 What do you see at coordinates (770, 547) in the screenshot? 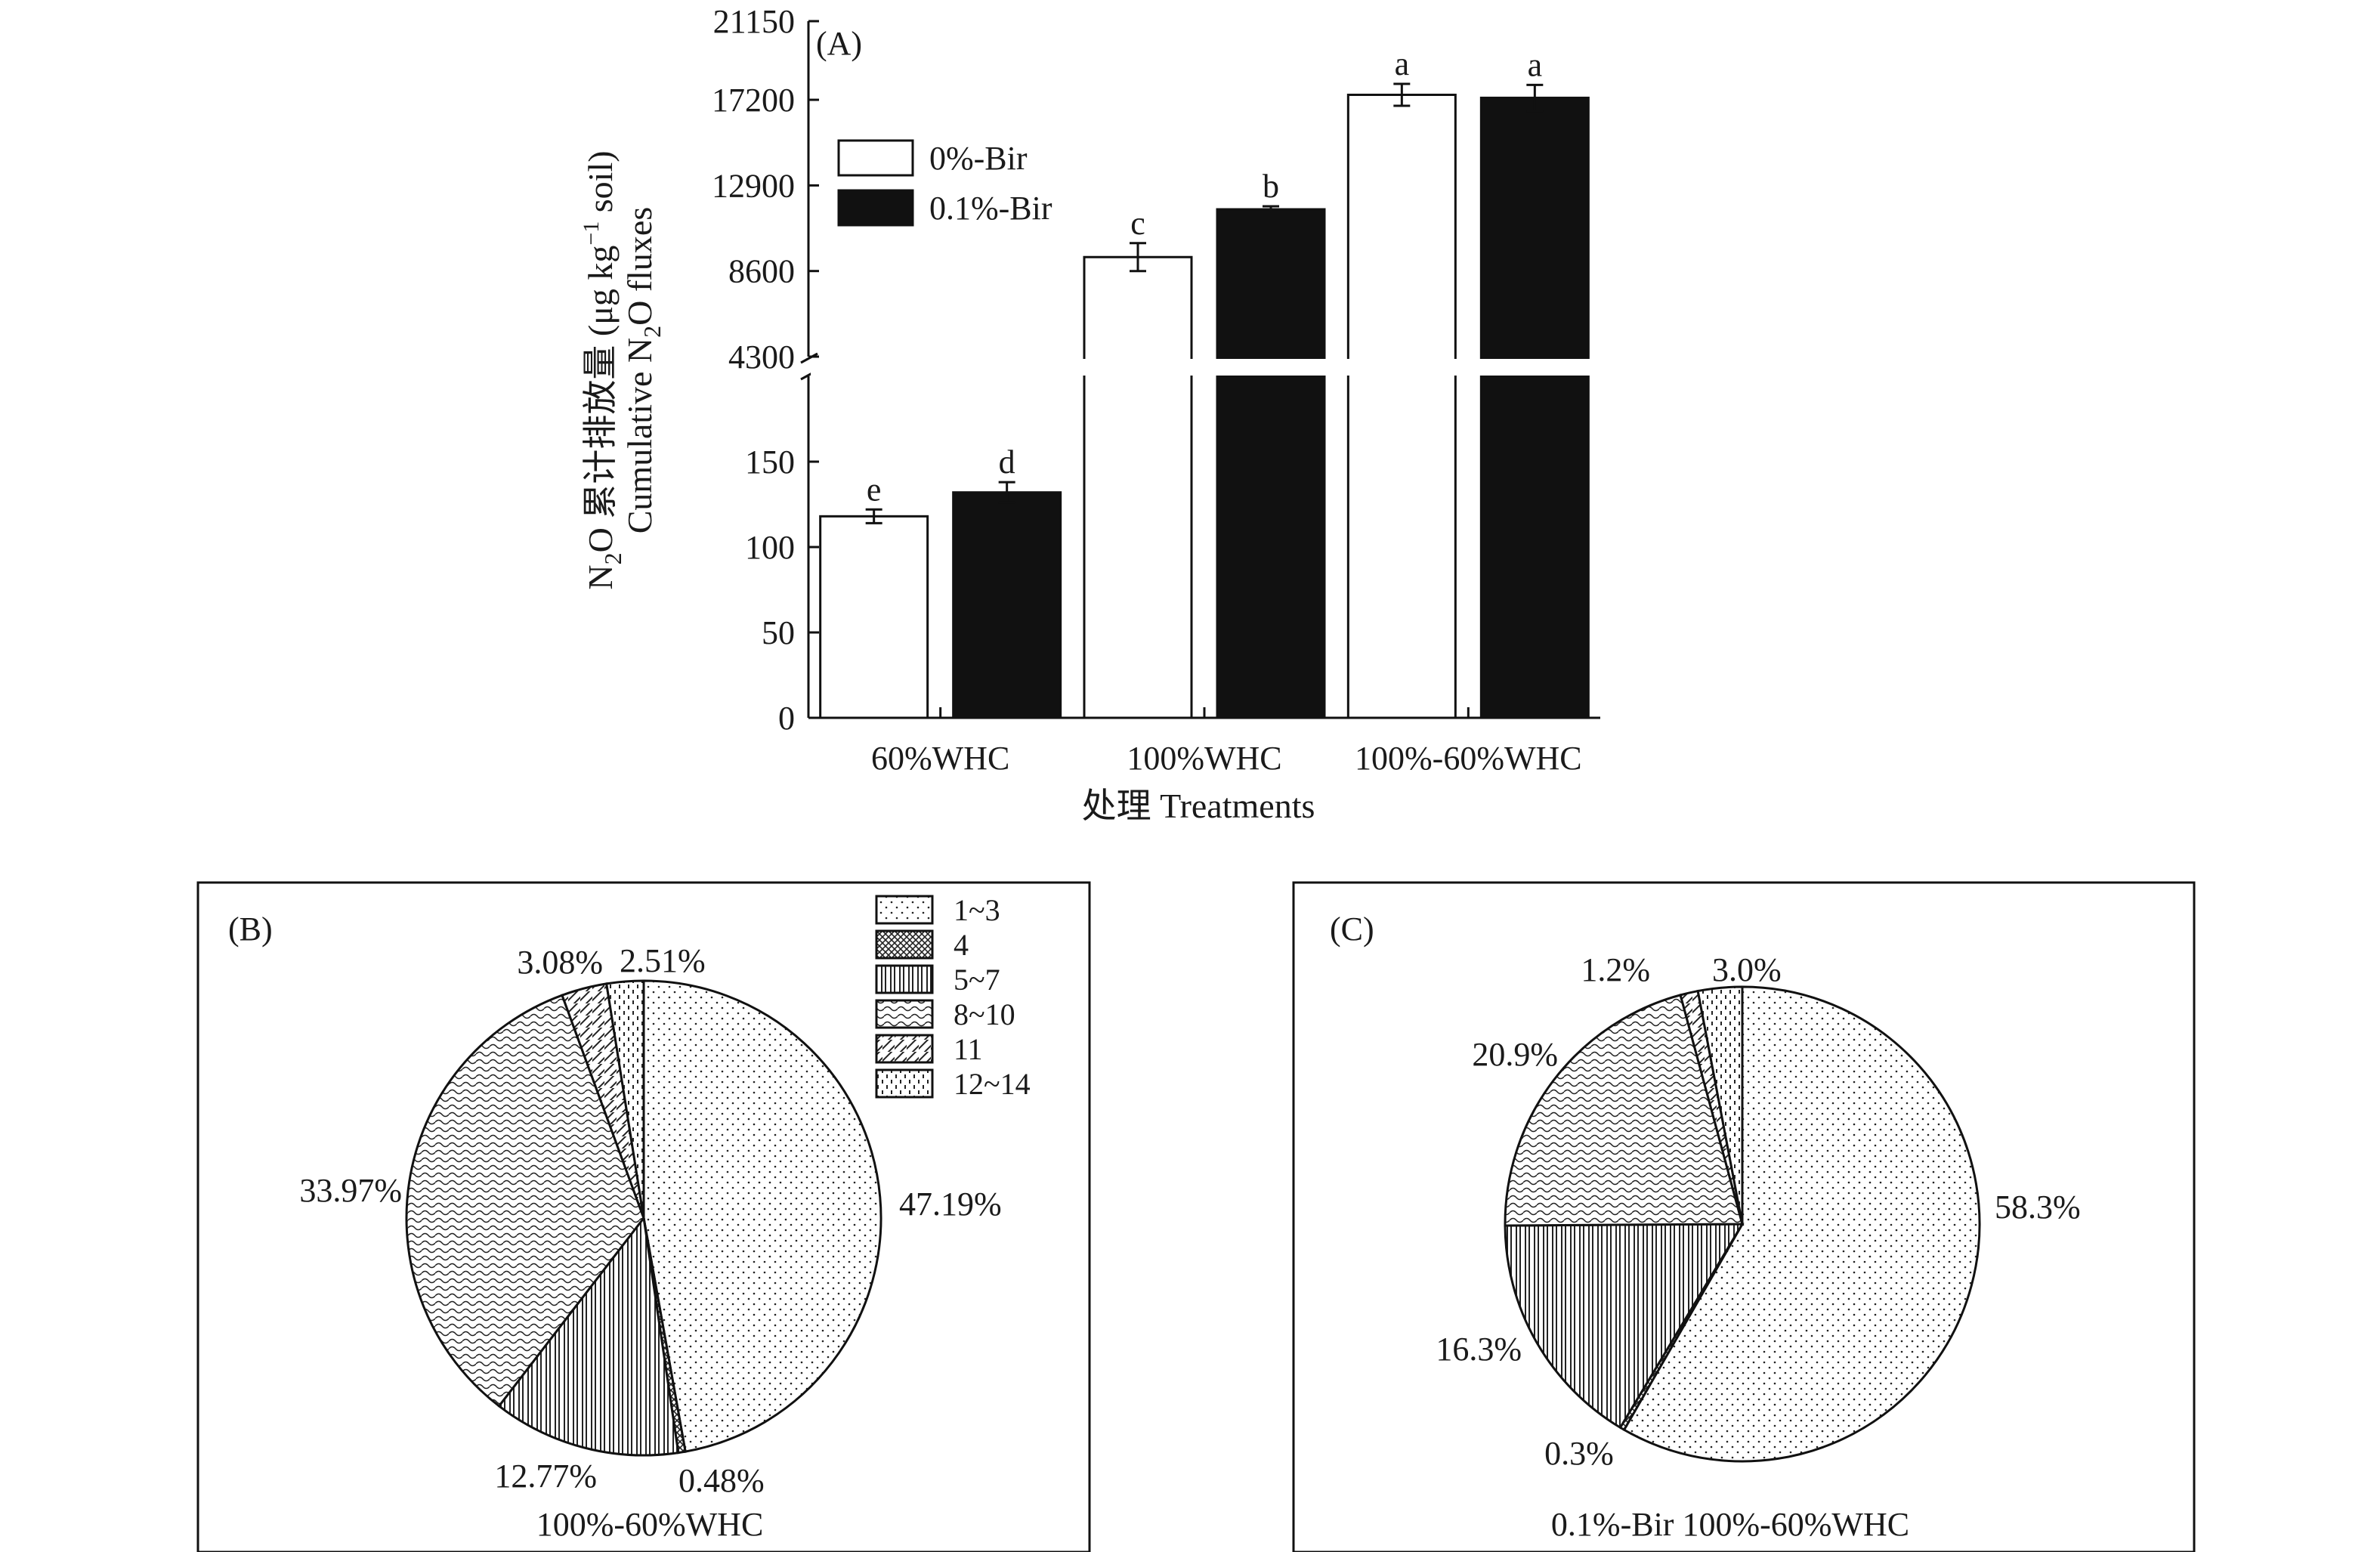
I see `y-tick-label: 100` at bounding box center [770, 547].